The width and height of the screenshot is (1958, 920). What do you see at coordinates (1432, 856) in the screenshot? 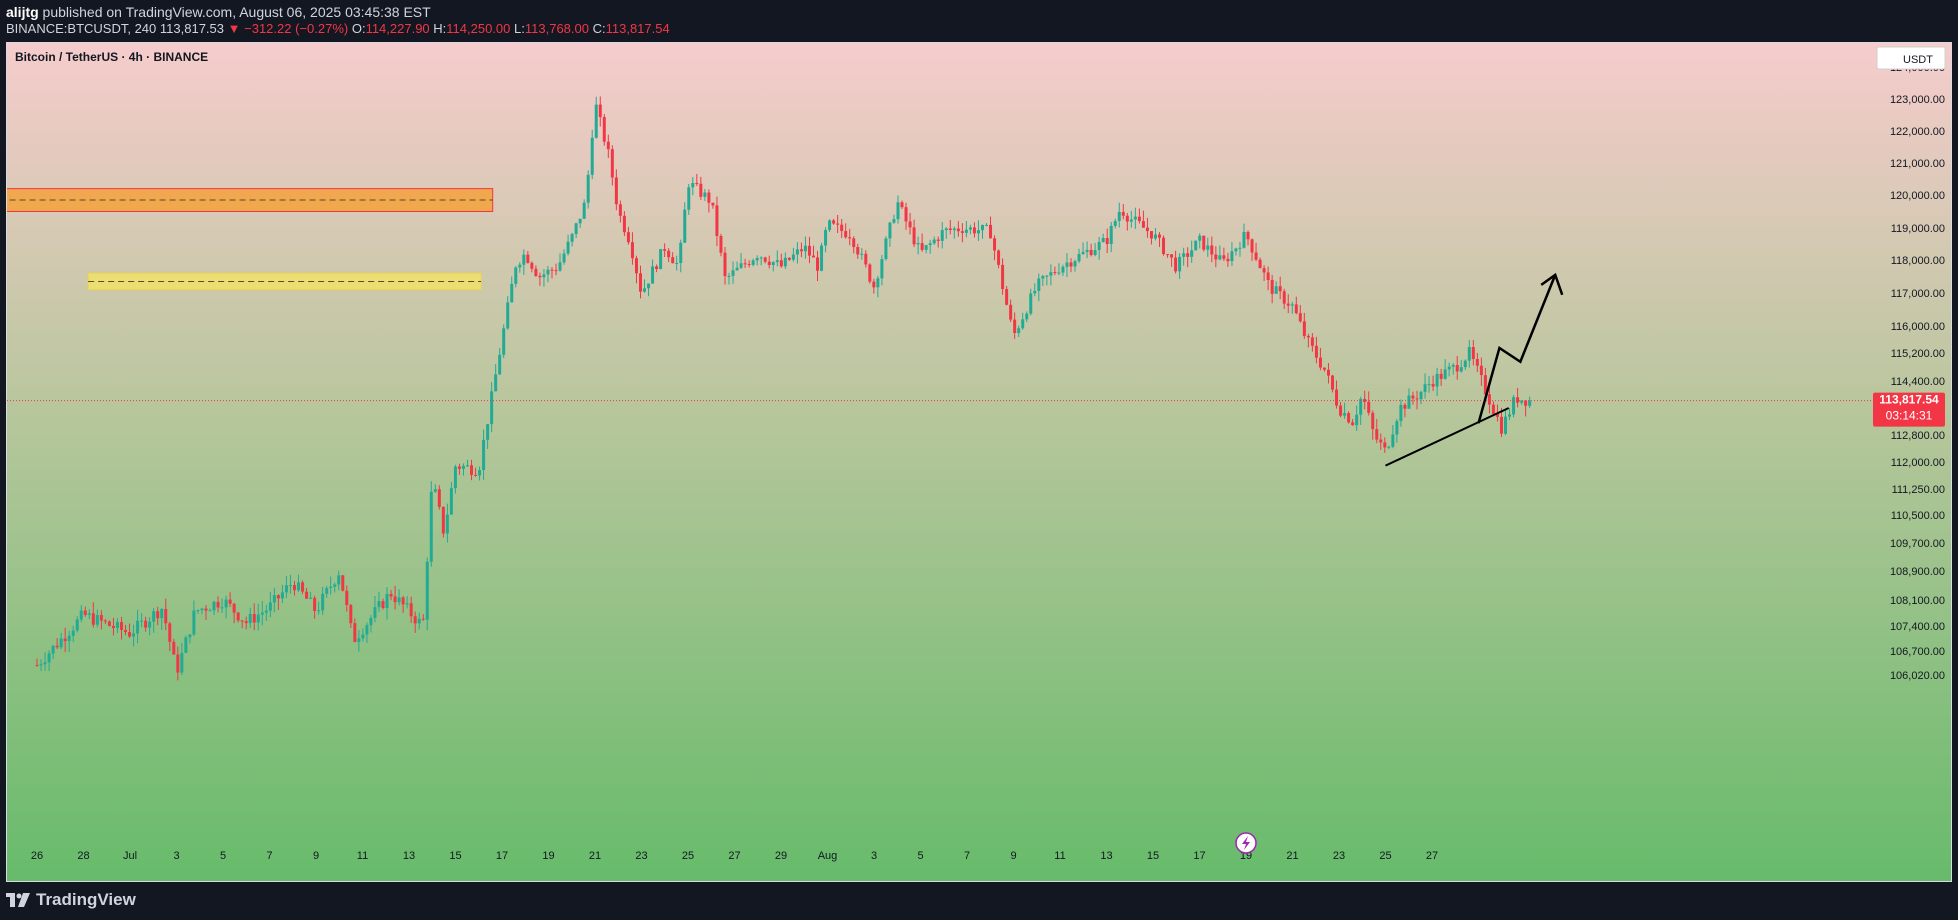
I see `x-tick-label: 27` at bounding box center [1432, 856].